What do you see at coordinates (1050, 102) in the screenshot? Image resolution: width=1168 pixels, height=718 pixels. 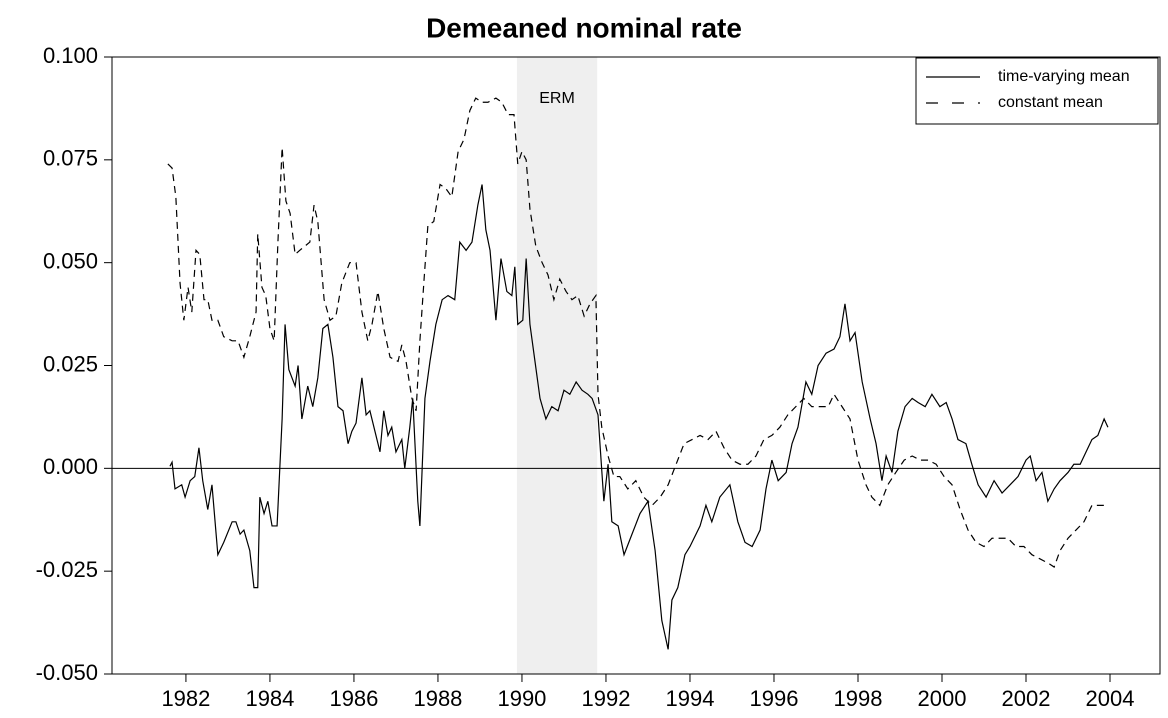 I see `legend-label: constant mean` at bounding box center [1050, 102].